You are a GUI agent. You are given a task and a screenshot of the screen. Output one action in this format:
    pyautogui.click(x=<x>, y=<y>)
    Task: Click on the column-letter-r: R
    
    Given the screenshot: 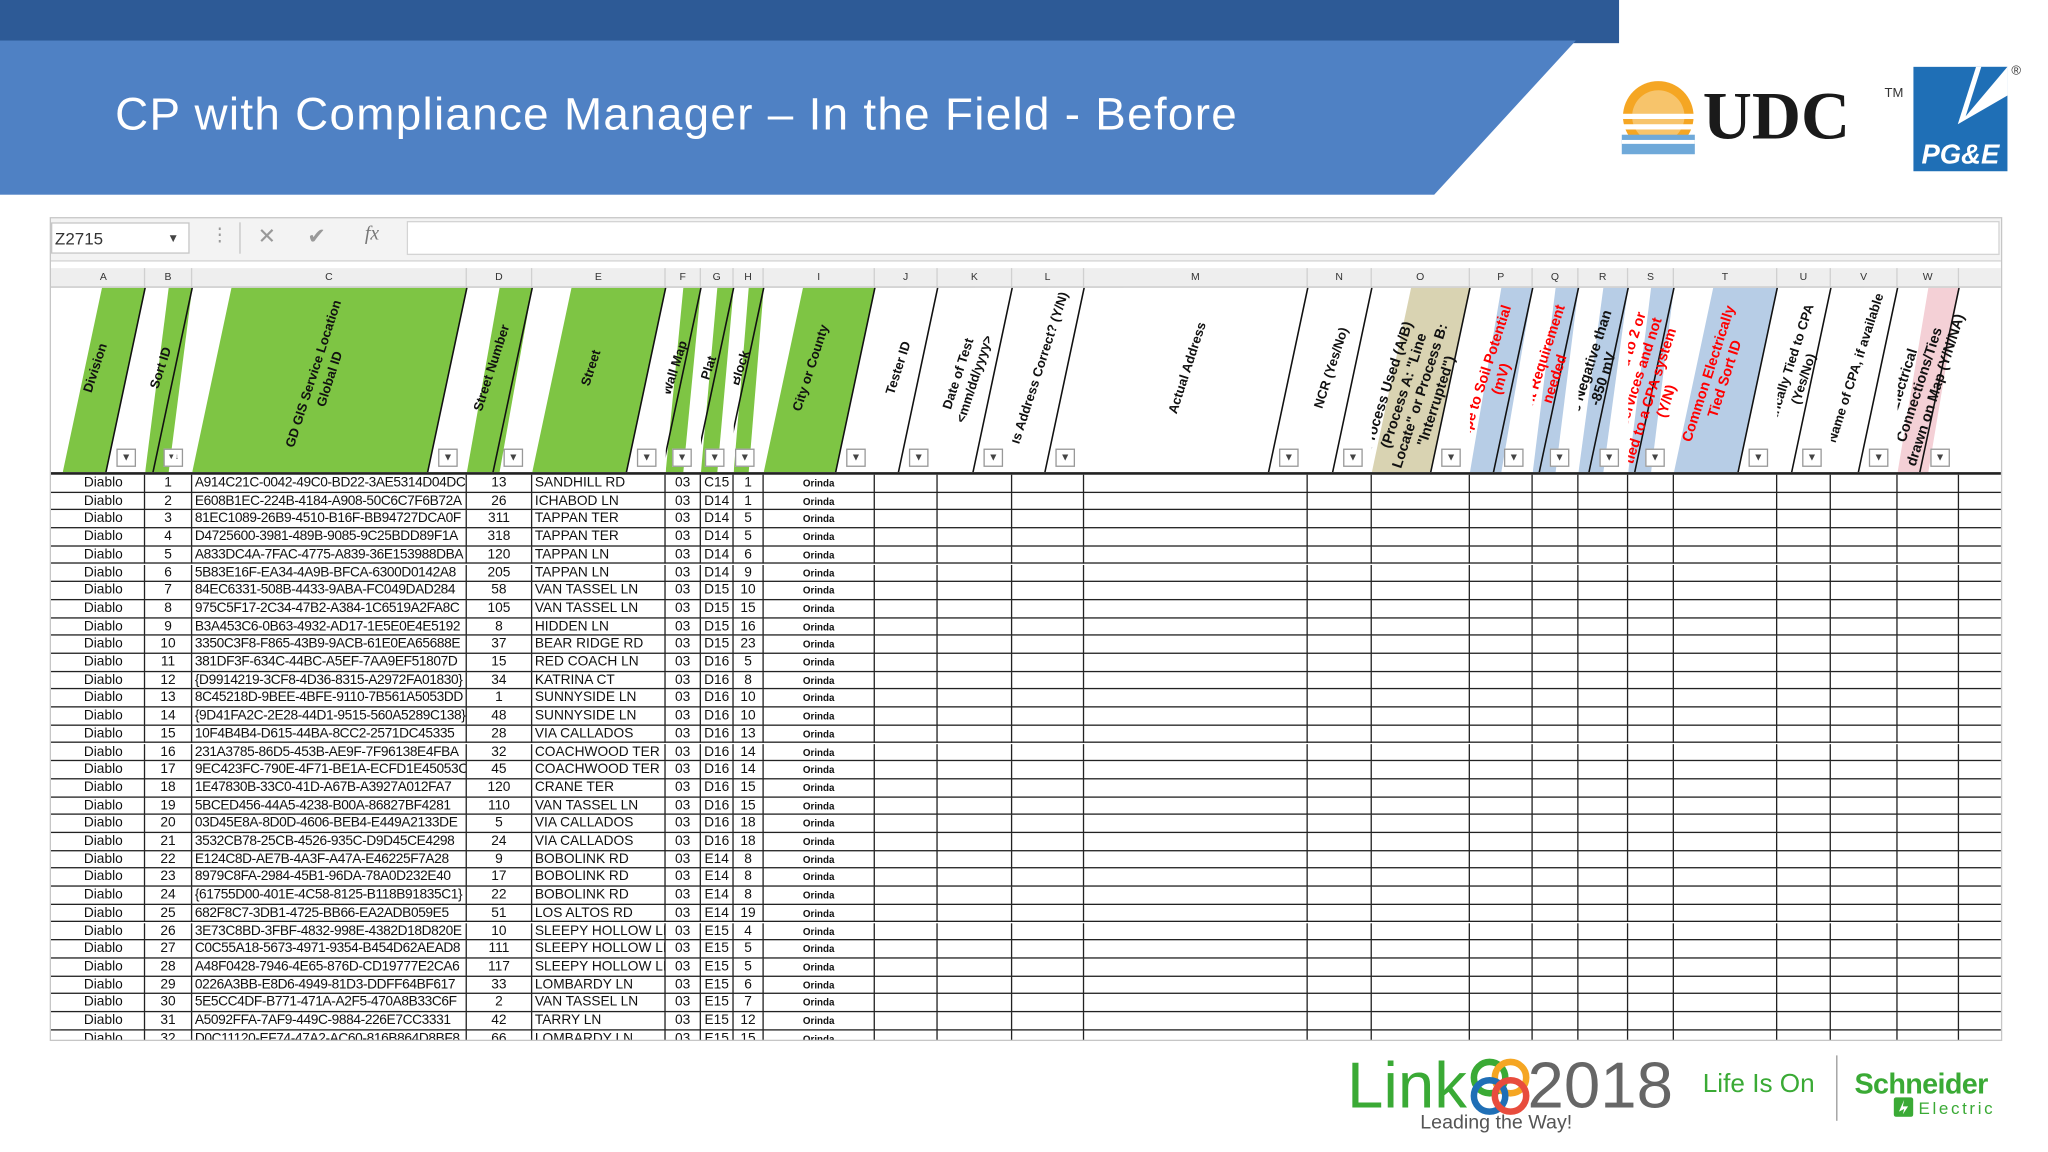 What is the action you would take?
    pyautogui.click(x=1604, y=277)
    